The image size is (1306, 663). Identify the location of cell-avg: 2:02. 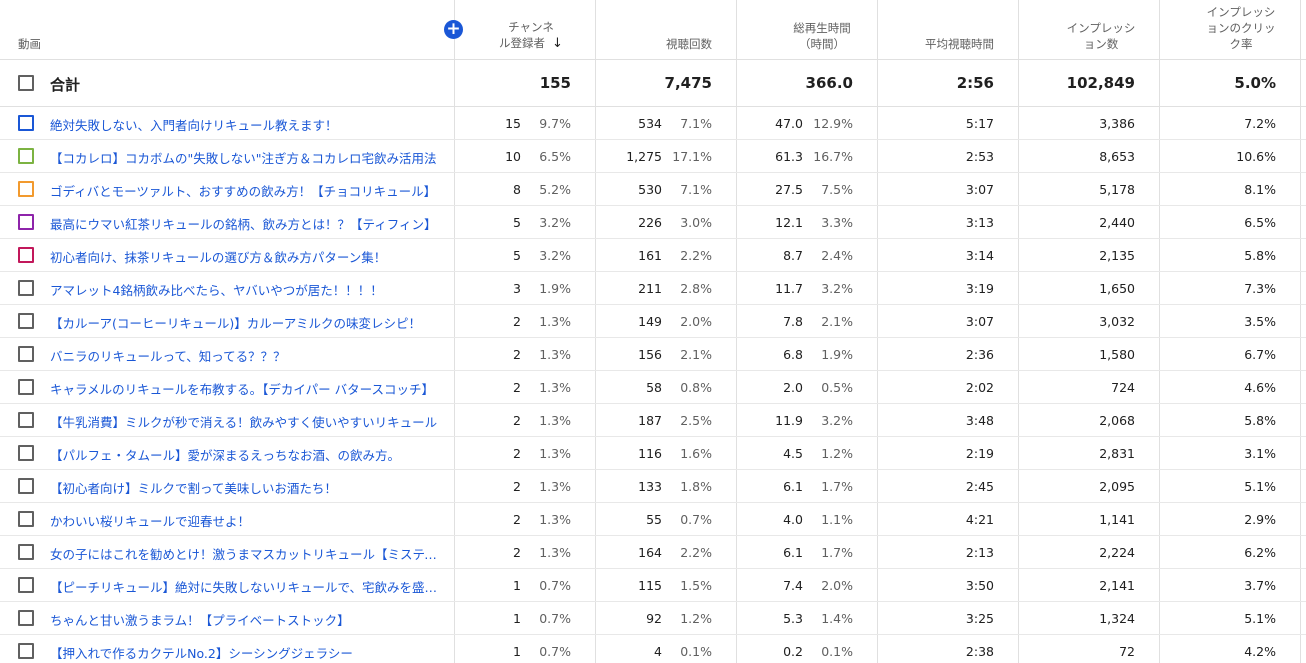
(979, 387).